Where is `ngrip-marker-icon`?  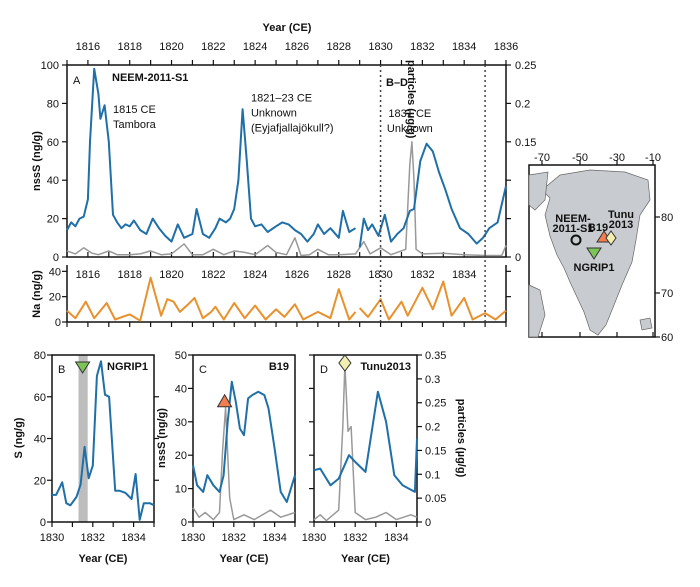 ngrip-marker-icon is located at coordinates (82, 367).